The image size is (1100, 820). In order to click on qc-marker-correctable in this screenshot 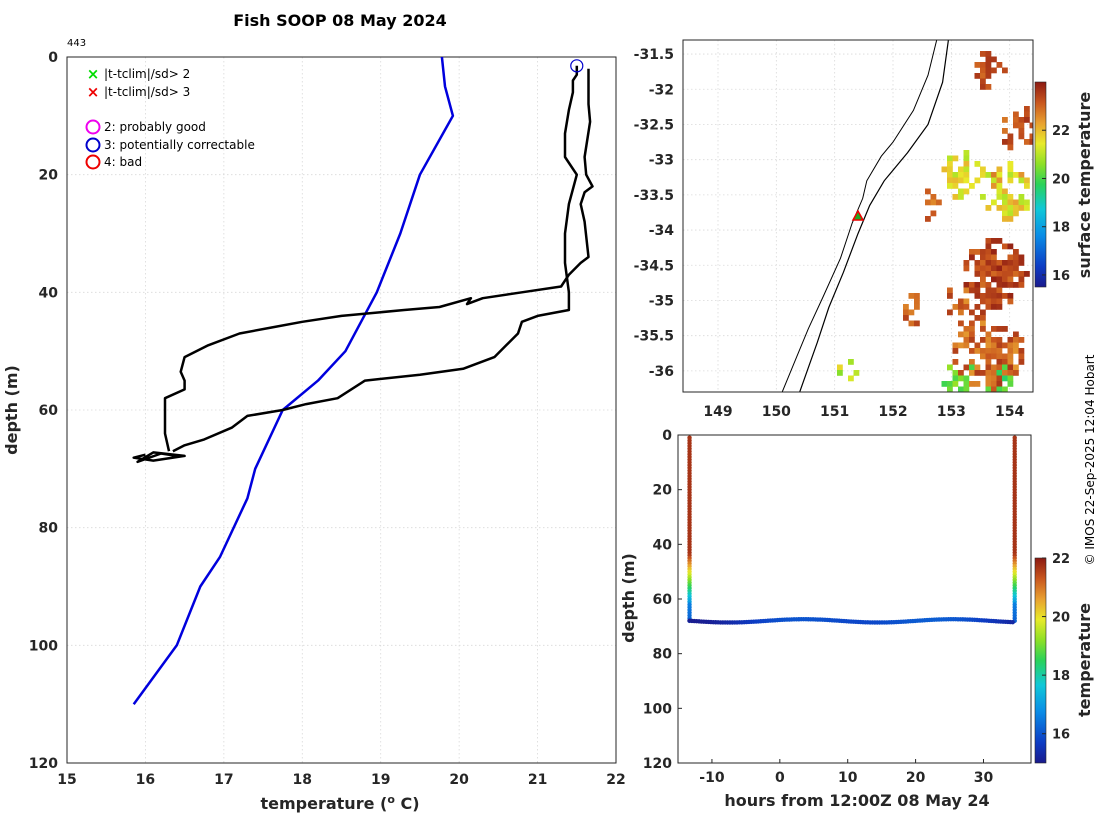, I will do `click(577, 66)`.